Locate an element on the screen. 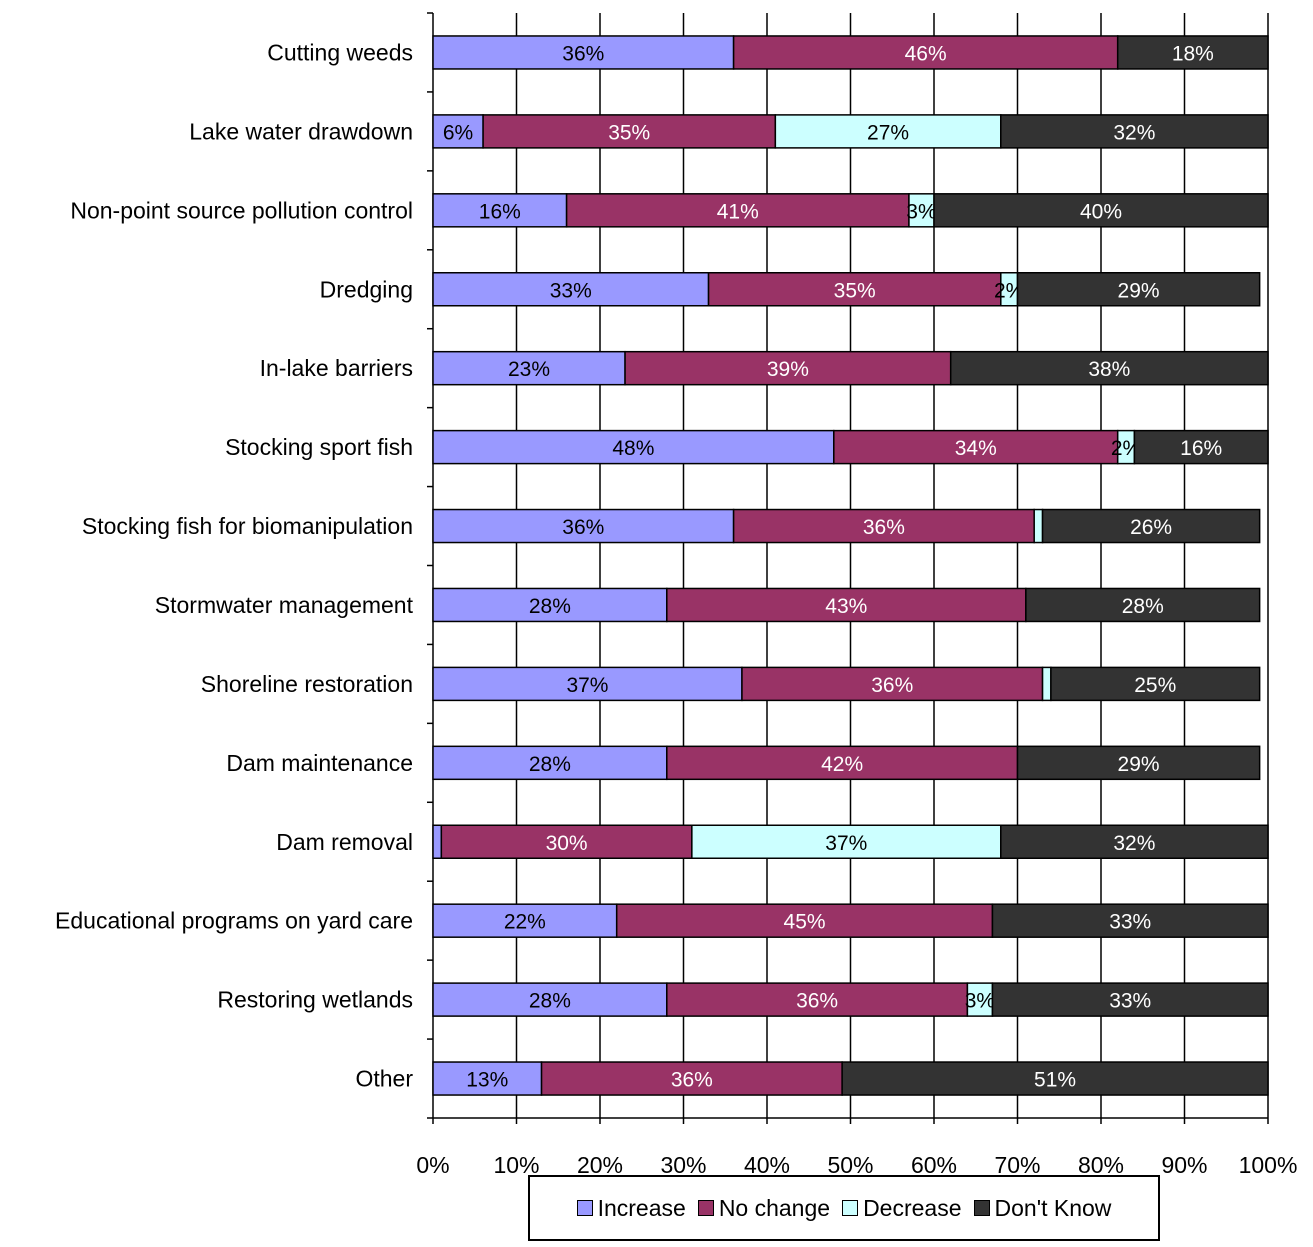  data-label: 18% is located at coordinates (1193, 53).